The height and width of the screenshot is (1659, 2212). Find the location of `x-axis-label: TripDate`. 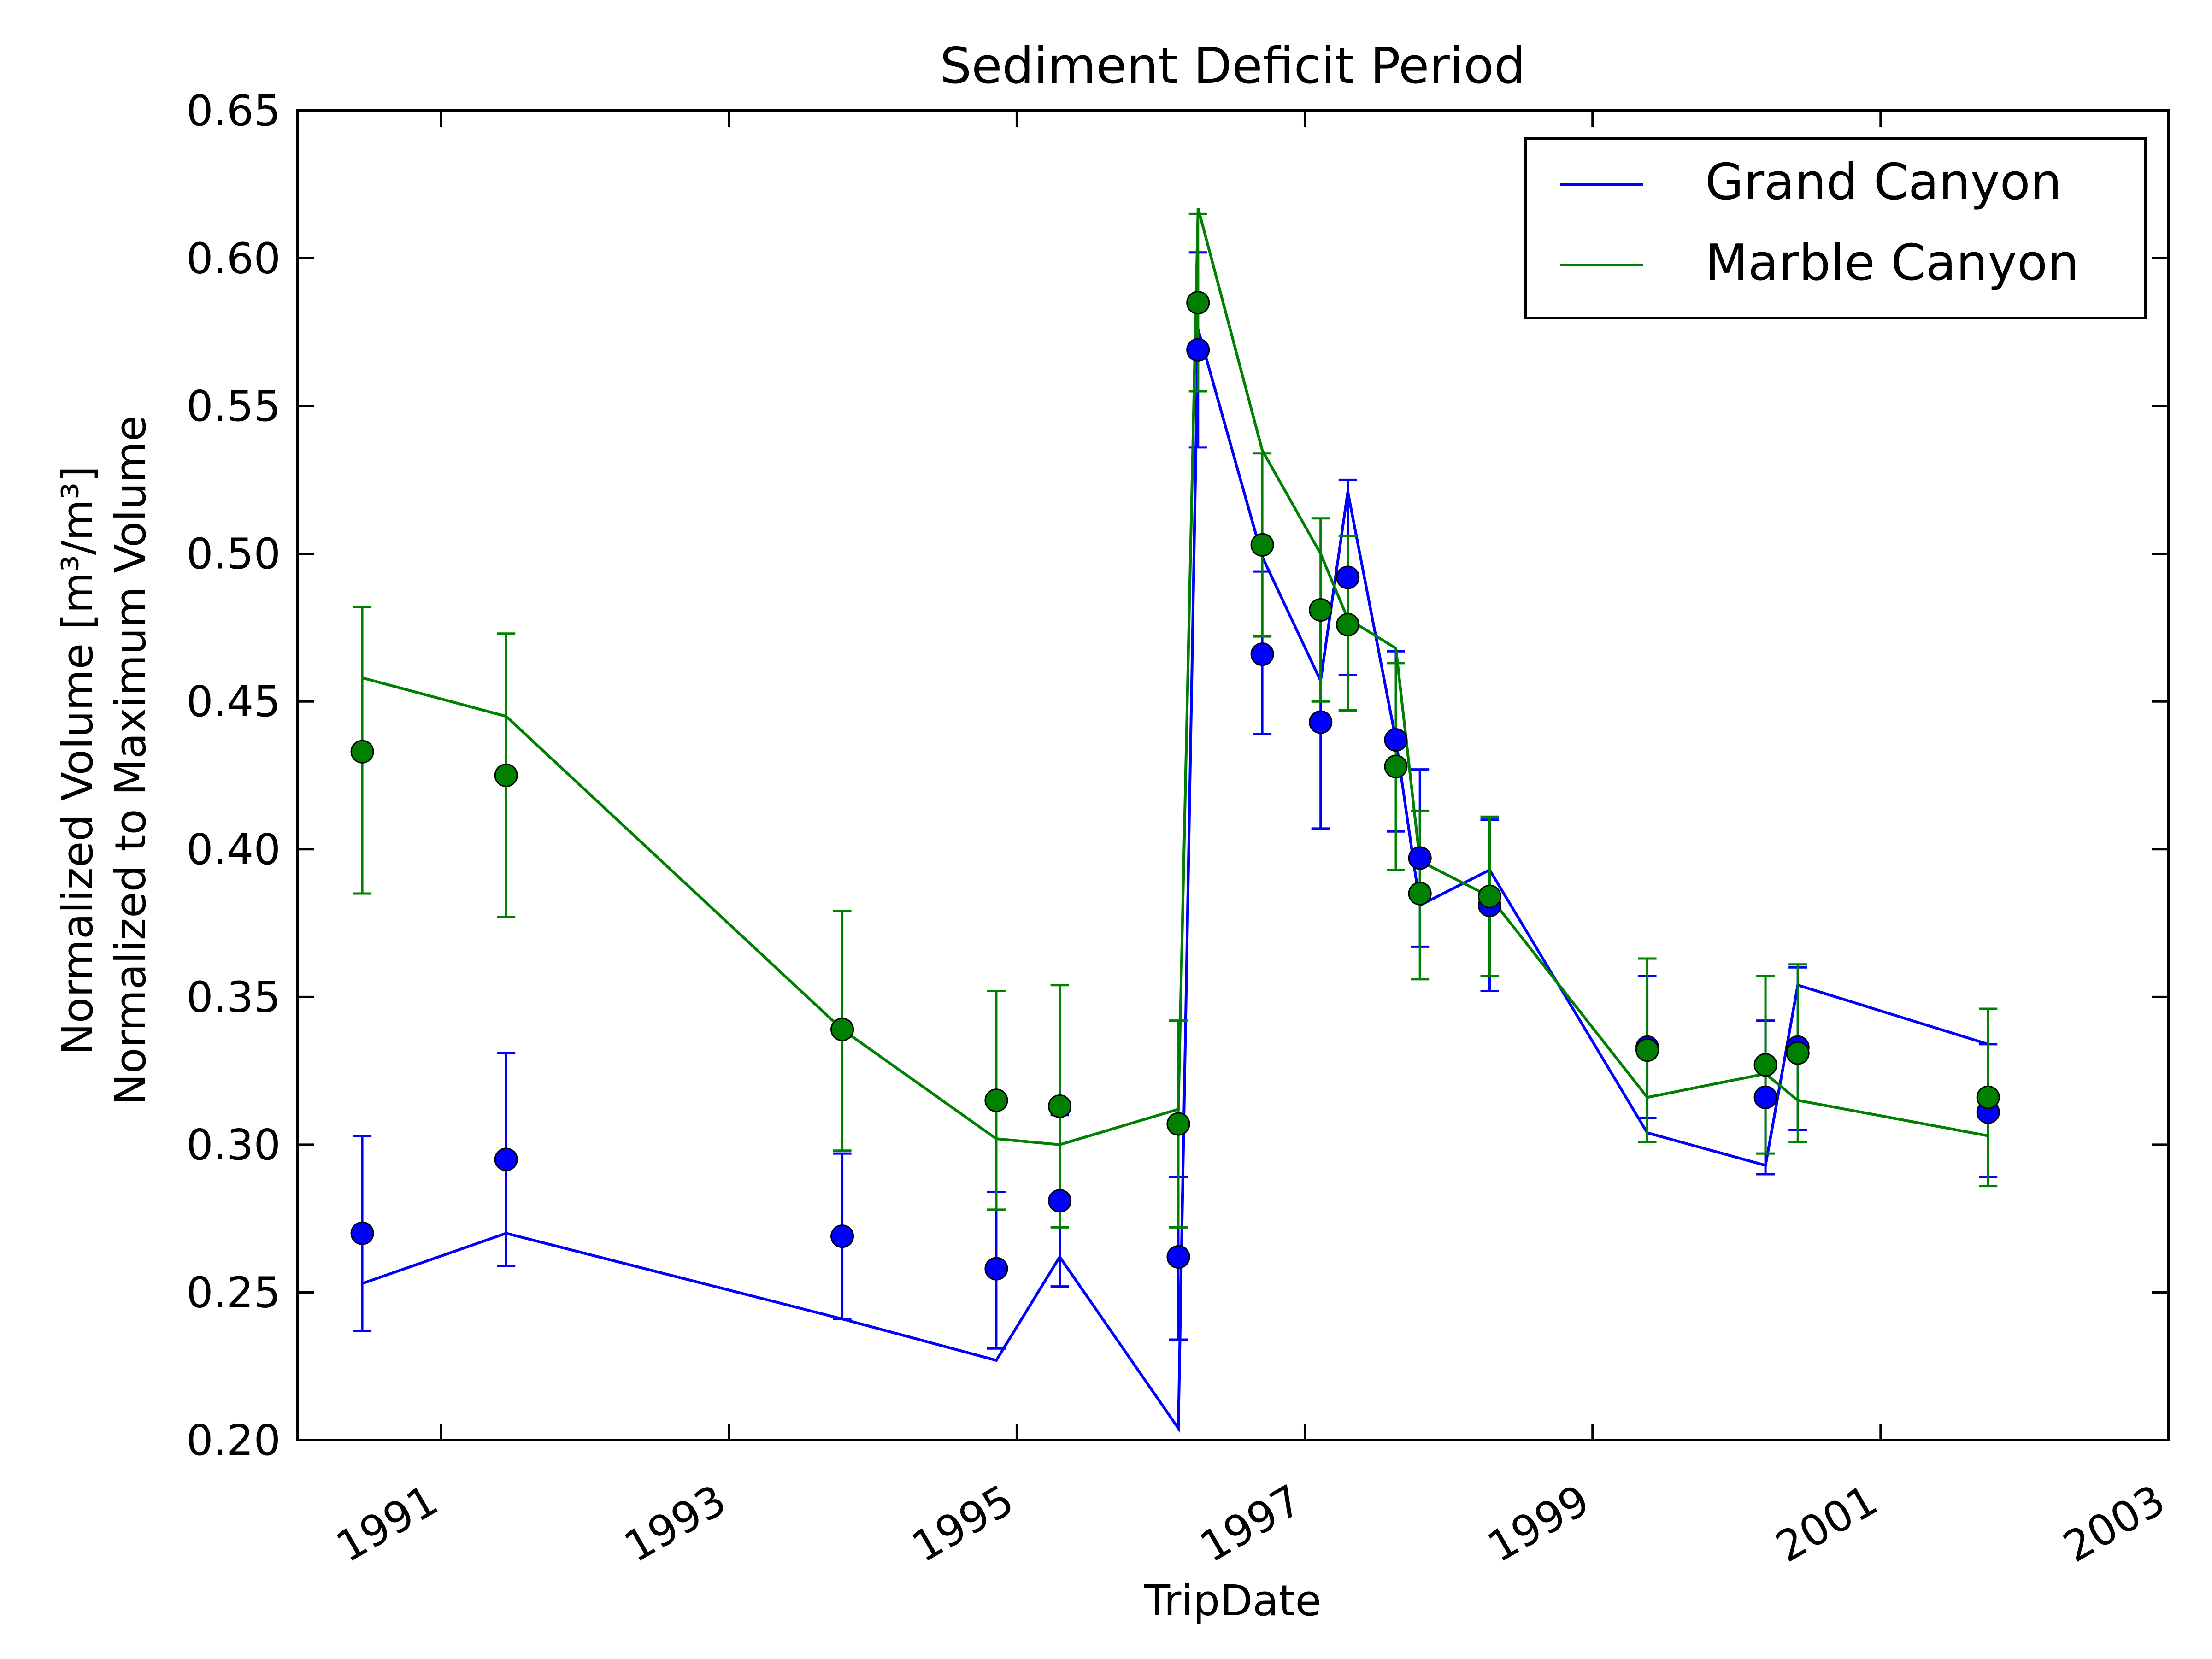

x-axis-label: TripDate is located at coordinates (1232, 1600).